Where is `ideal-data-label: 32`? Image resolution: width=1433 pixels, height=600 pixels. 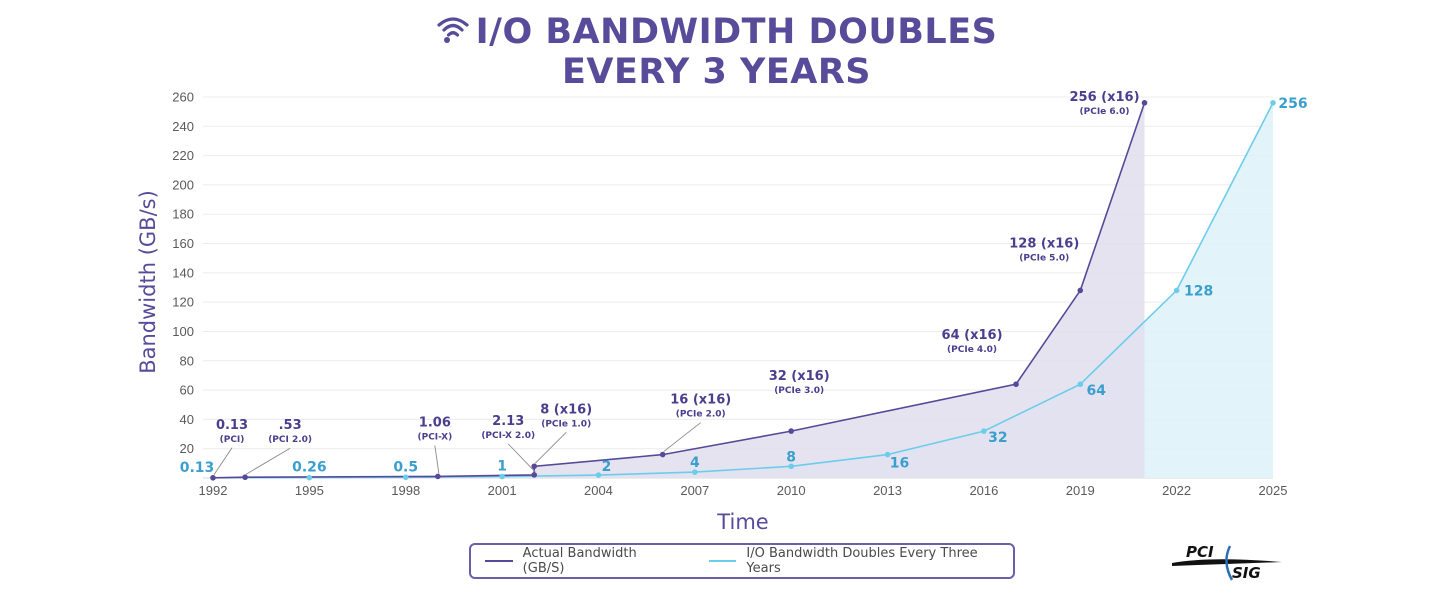
ideal-data-label: 32 is located at coordinates (997, 438).